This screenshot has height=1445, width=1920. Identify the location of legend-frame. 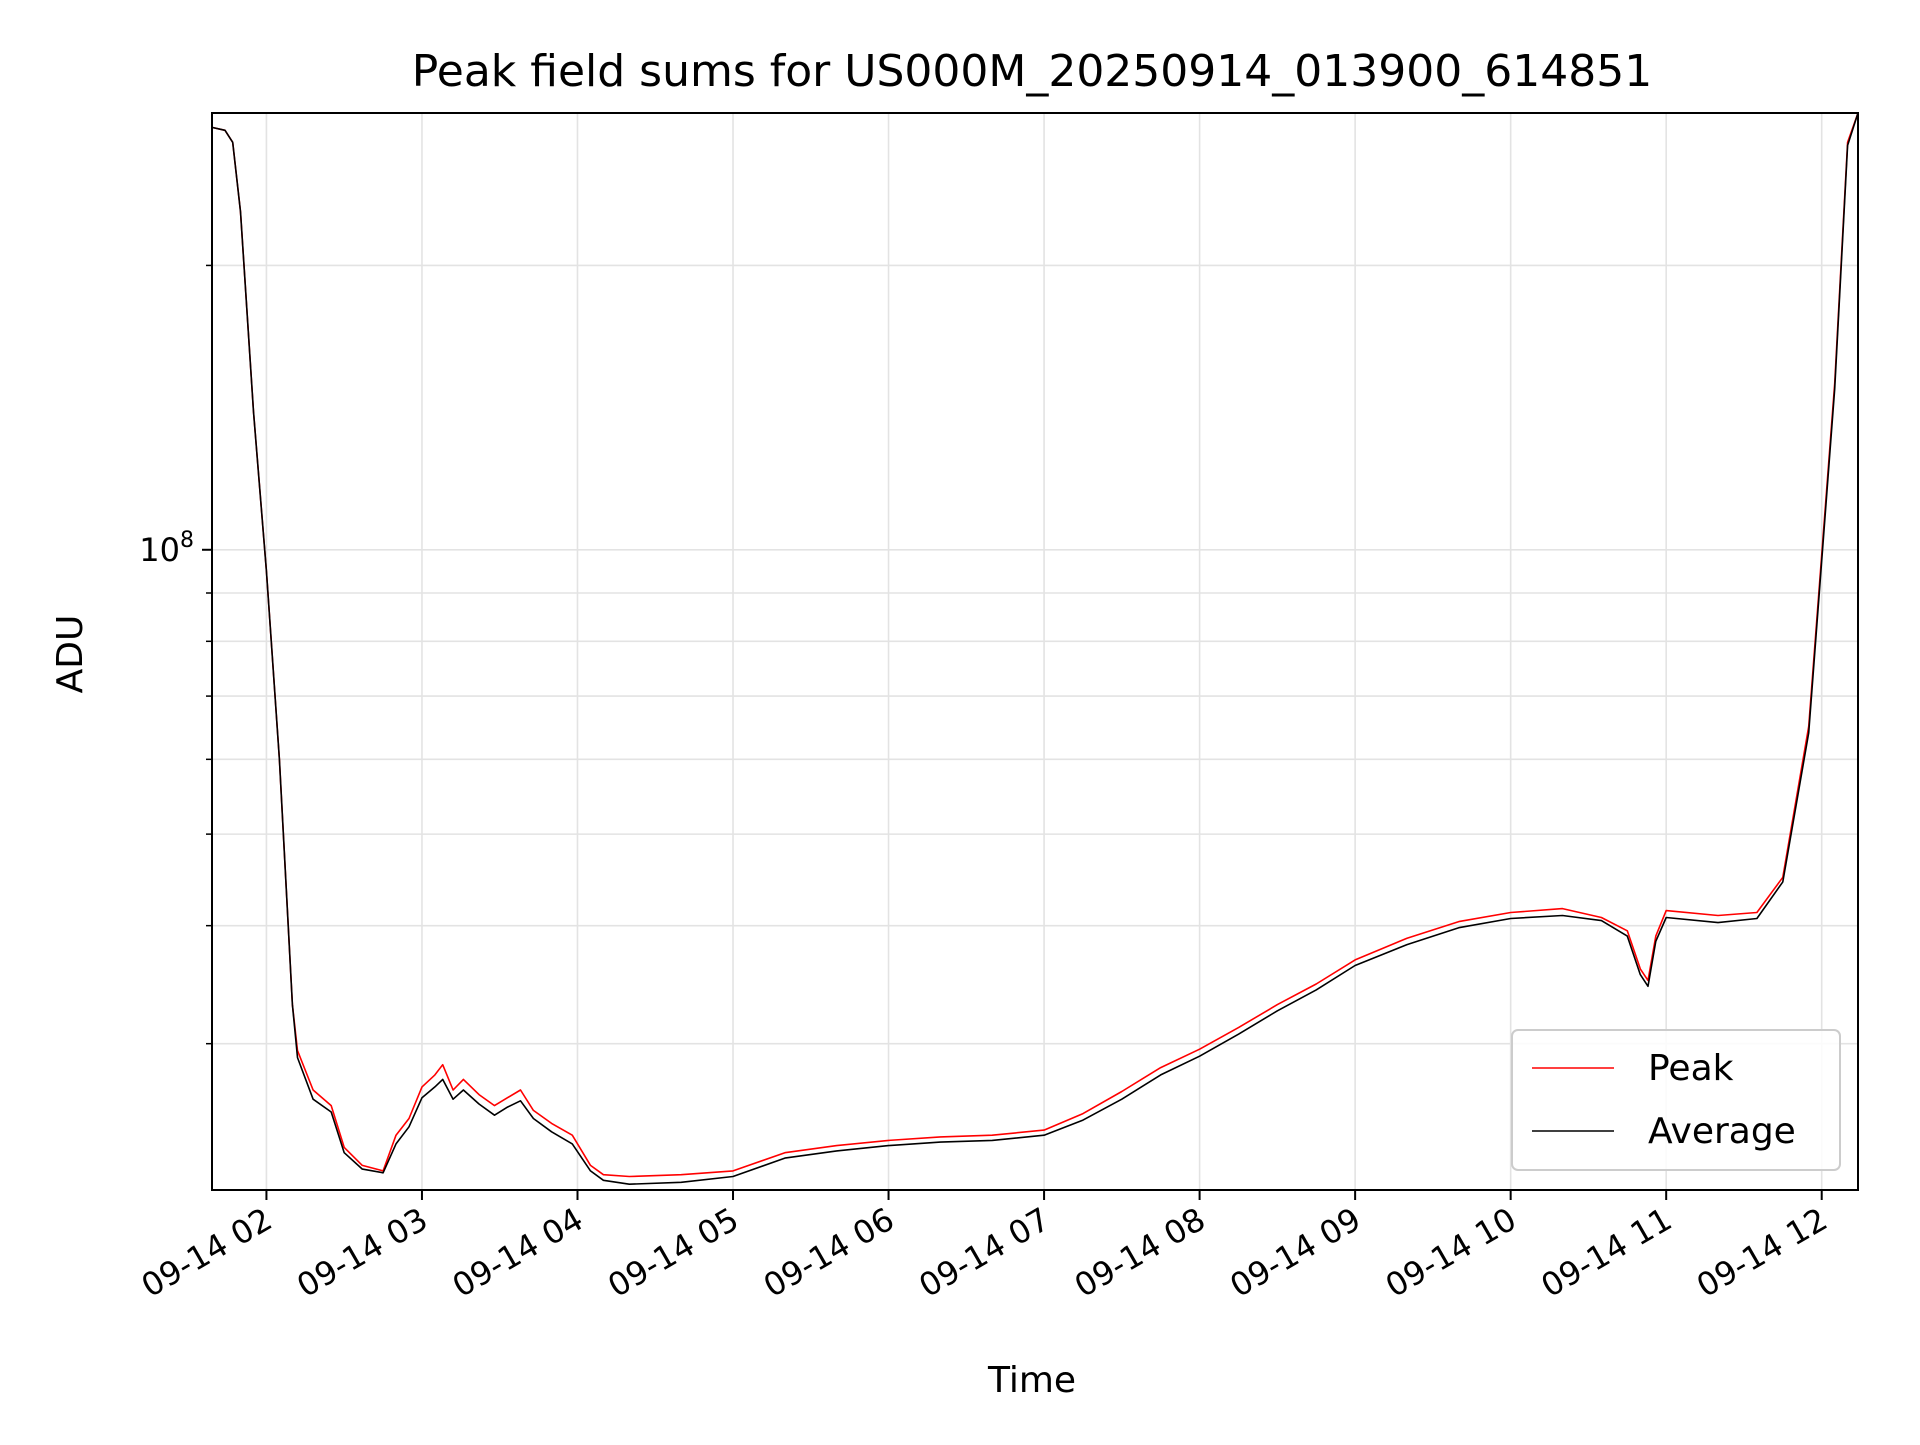
(1676, 1100).